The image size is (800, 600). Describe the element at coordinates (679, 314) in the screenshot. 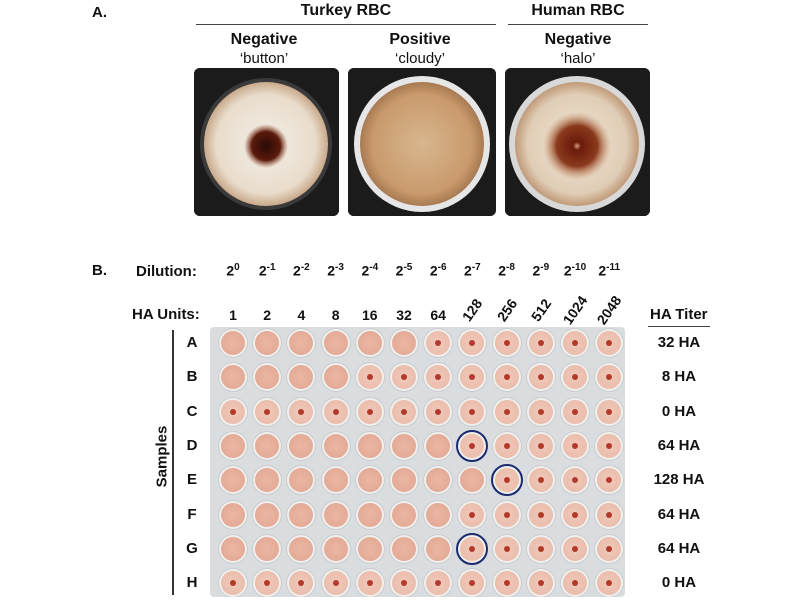

I see `titer-header: HA Titer` at that location.